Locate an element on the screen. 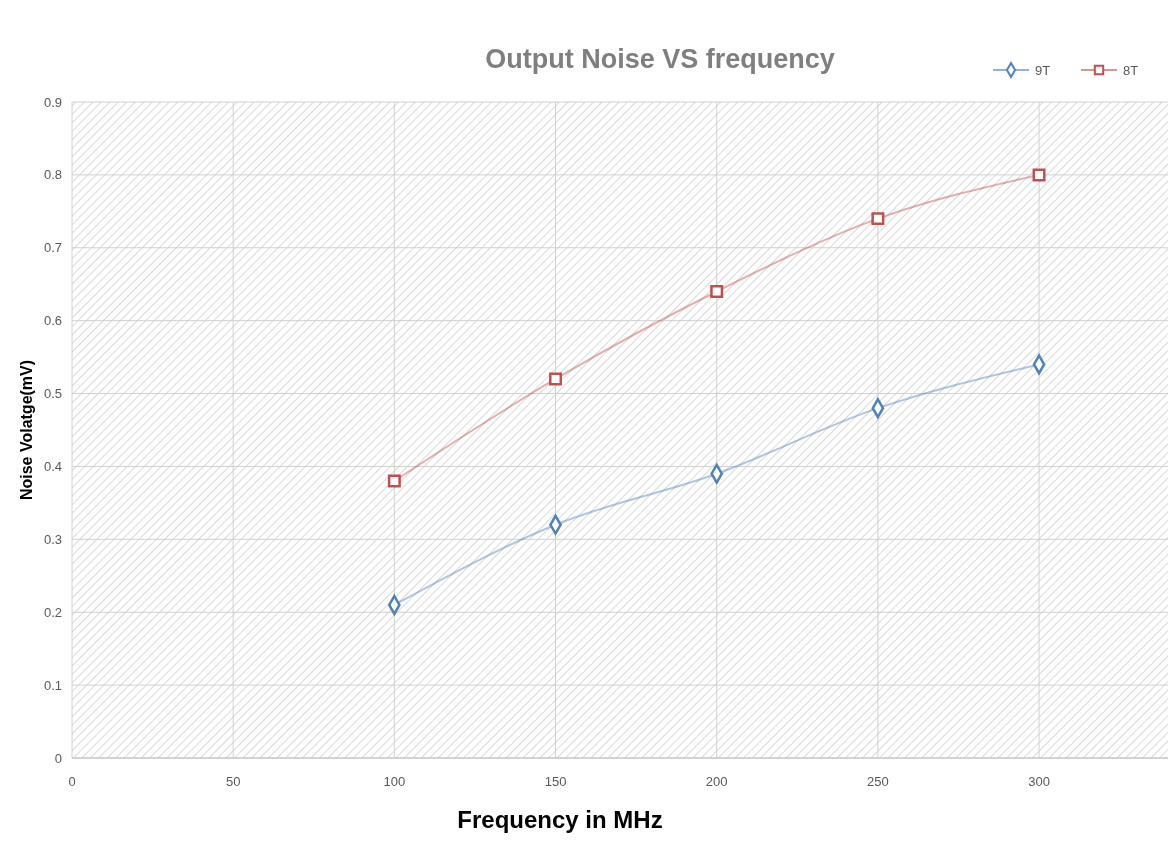 This screenshot has width=1171, height=865. y-tick-label: 0.5 is located at coordinates (52, 394).